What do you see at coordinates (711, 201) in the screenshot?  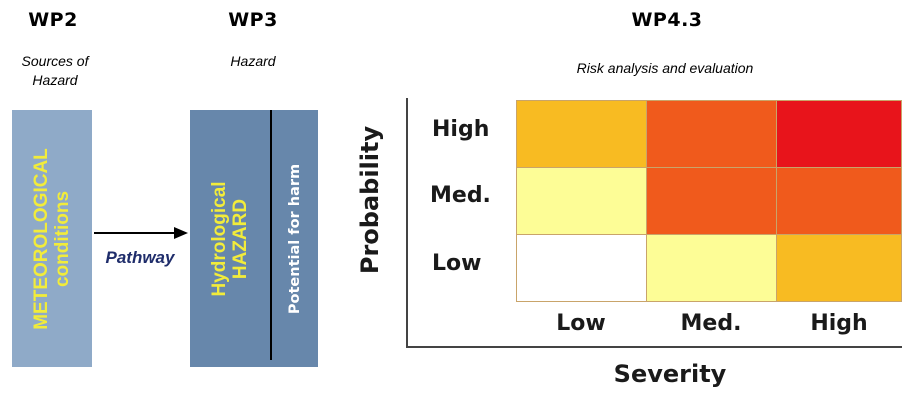 I see `risk-cell-prob-med-sev-med` at bounding box center [711, 201].